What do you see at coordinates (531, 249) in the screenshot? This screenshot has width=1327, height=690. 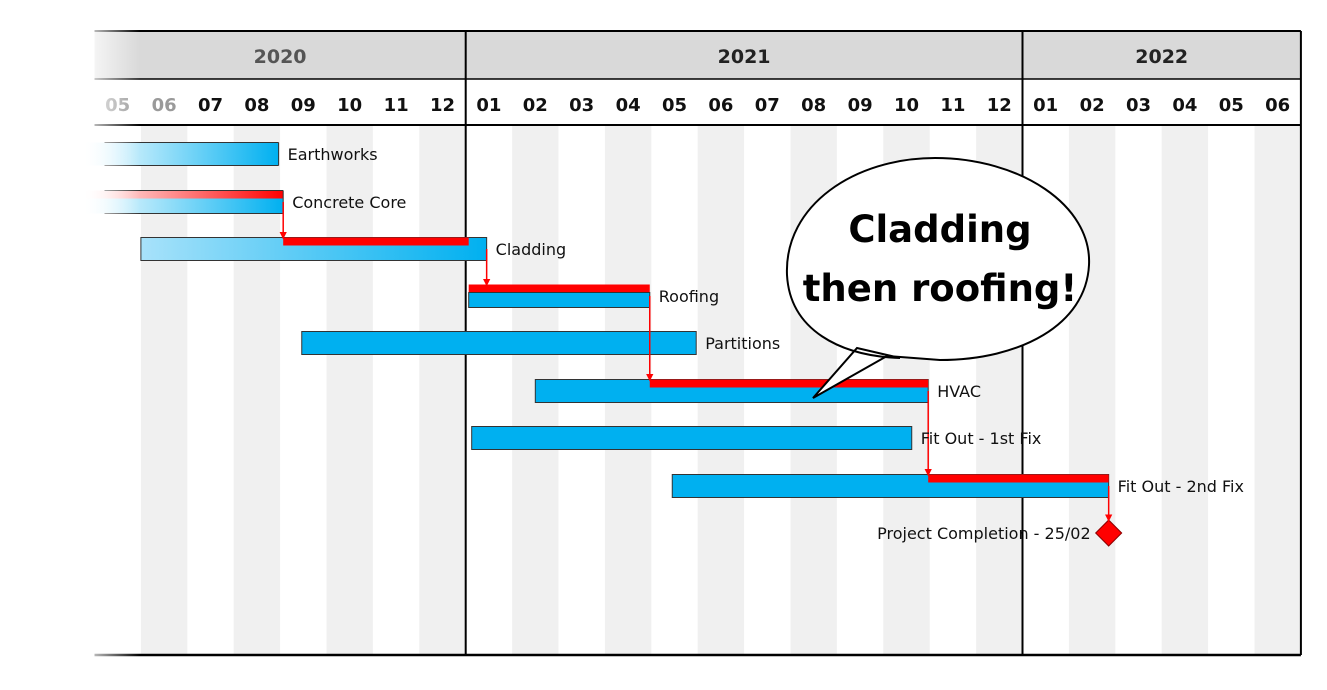 I see `task-label: Cladding` at bounding box center [531, 249].